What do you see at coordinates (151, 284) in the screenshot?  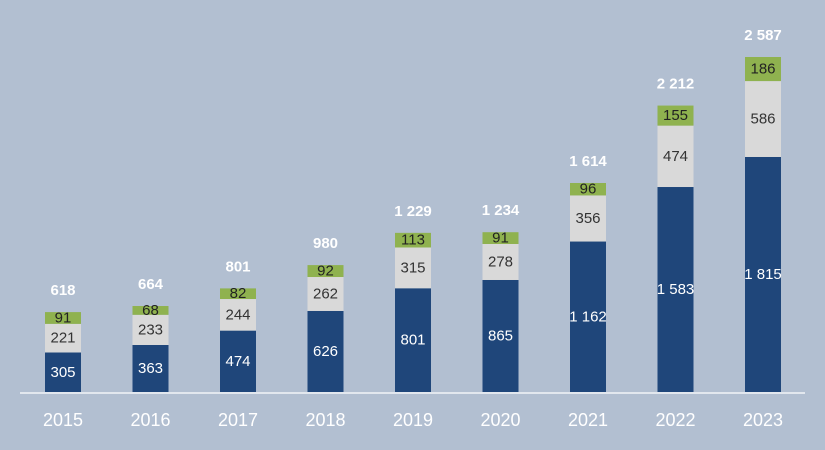 I see `total-value-label: 664` at bounding box center [151, 284].